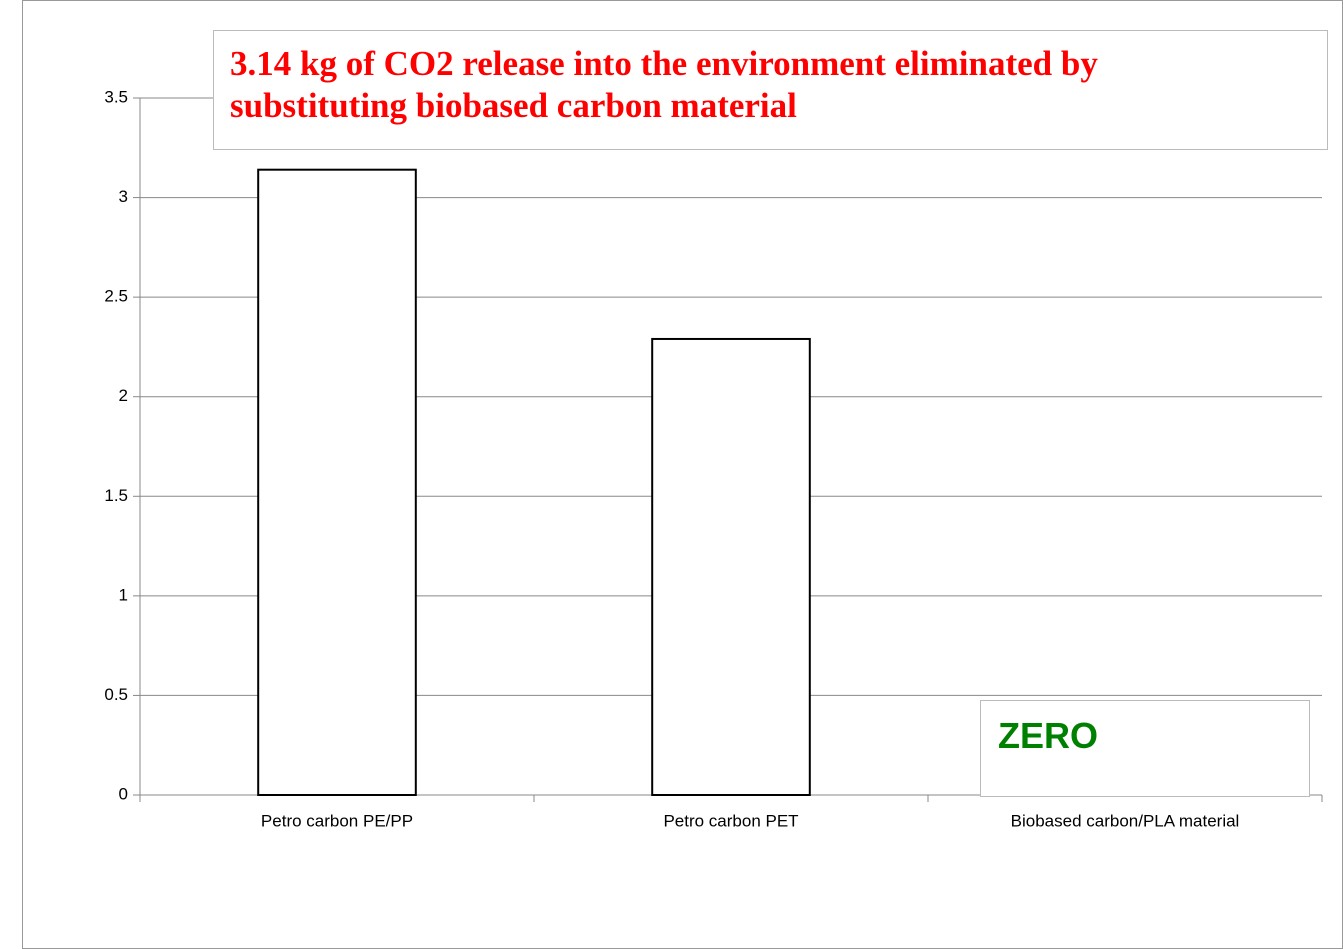 This screenshot has width=1343, height=949. What do you see at coordinates (1048, 735) in the screenshot?
I see `annotation: ZERO` at bounding box center [1048, 735].